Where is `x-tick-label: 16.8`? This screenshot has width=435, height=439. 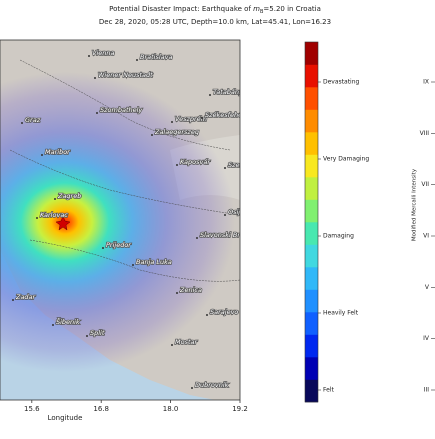 x-tick-label: 16.8 is located at coordinates (101, 409).